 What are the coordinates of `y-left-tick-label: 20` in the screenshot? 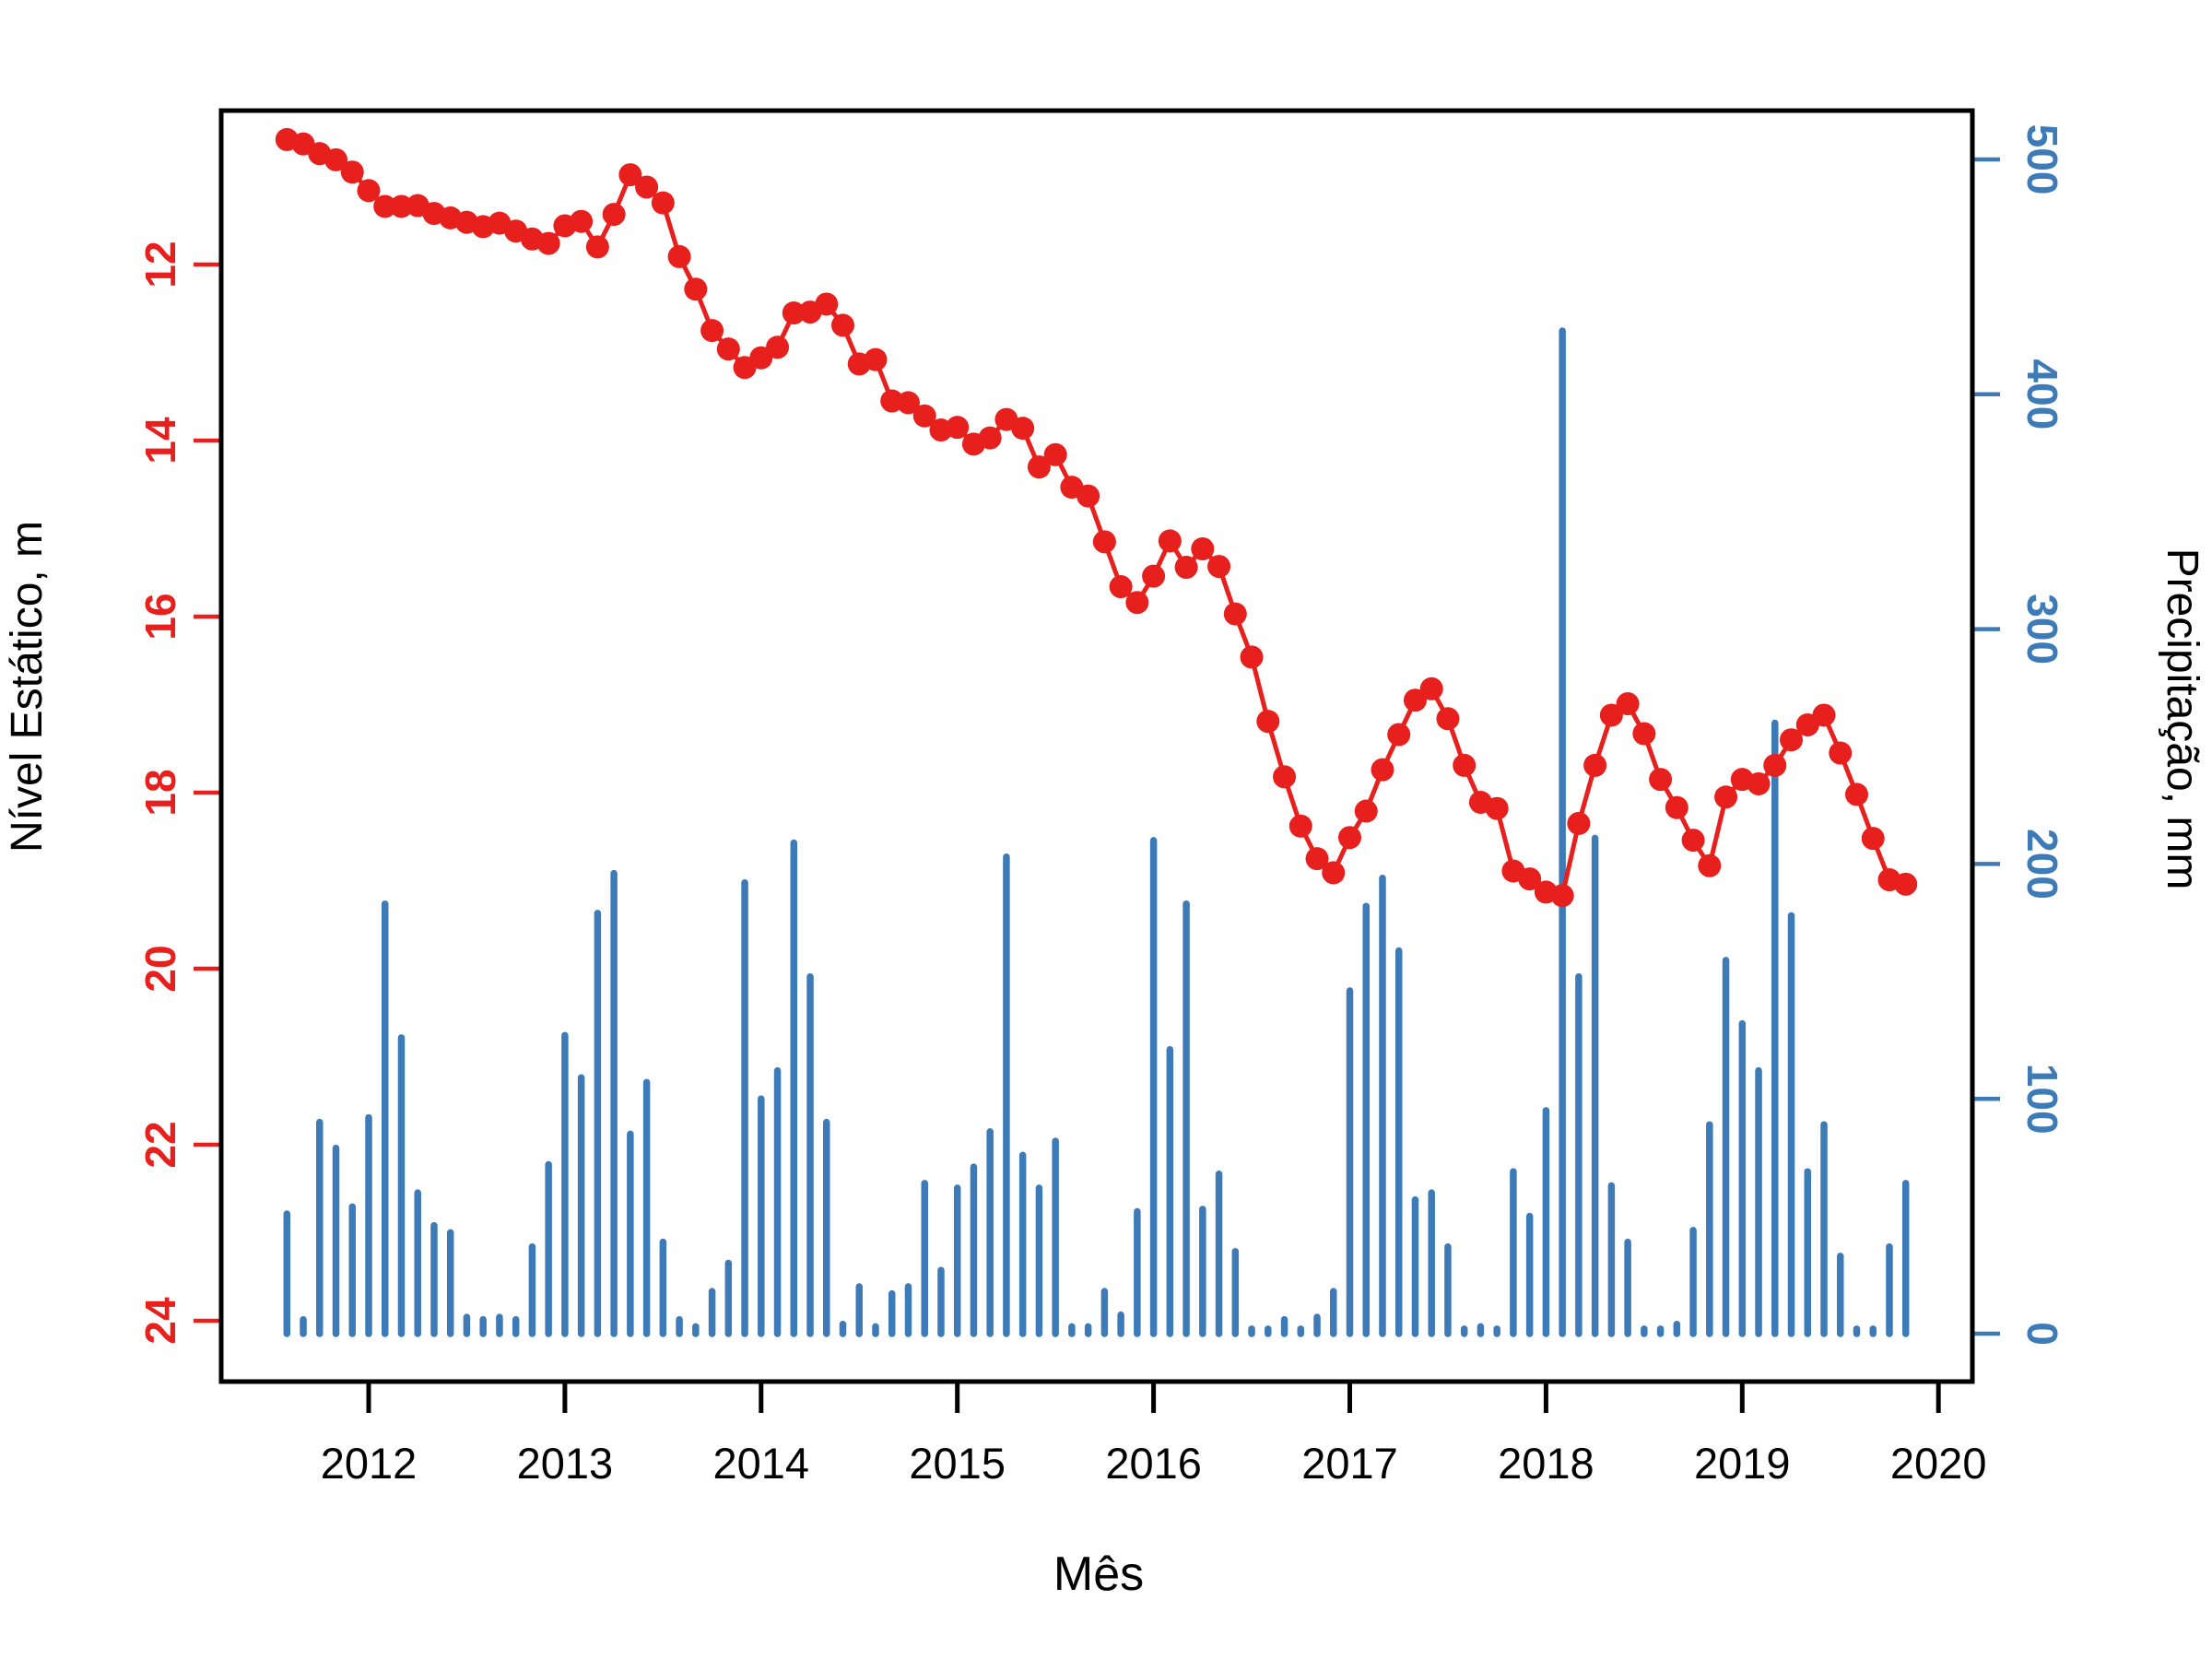 It's located at (160, 968).